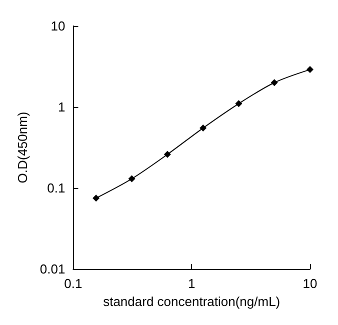  What do you see at coordinates (73, 283) in the screenshot?
I see `x-tick-label: 0.1` at bounding box center [73, 283].